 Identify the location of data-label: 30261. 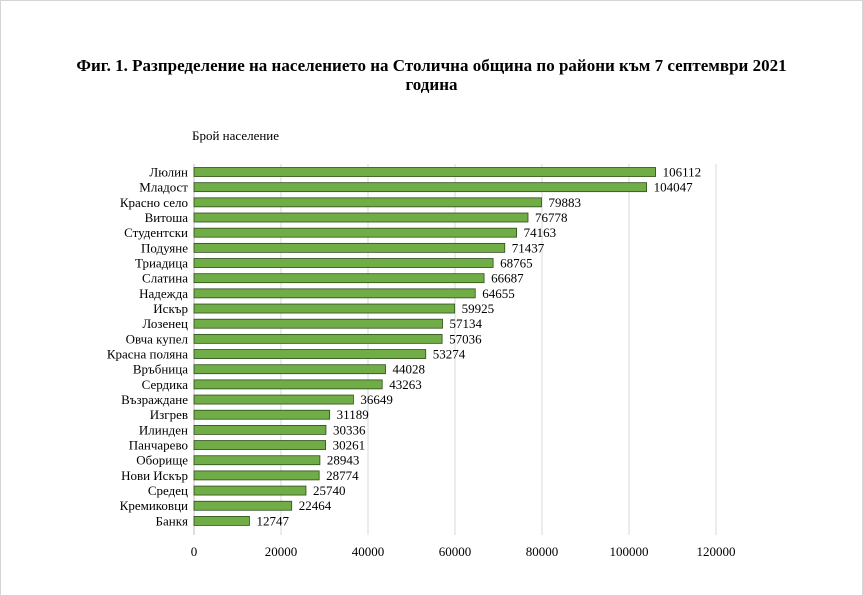
(349, 445).